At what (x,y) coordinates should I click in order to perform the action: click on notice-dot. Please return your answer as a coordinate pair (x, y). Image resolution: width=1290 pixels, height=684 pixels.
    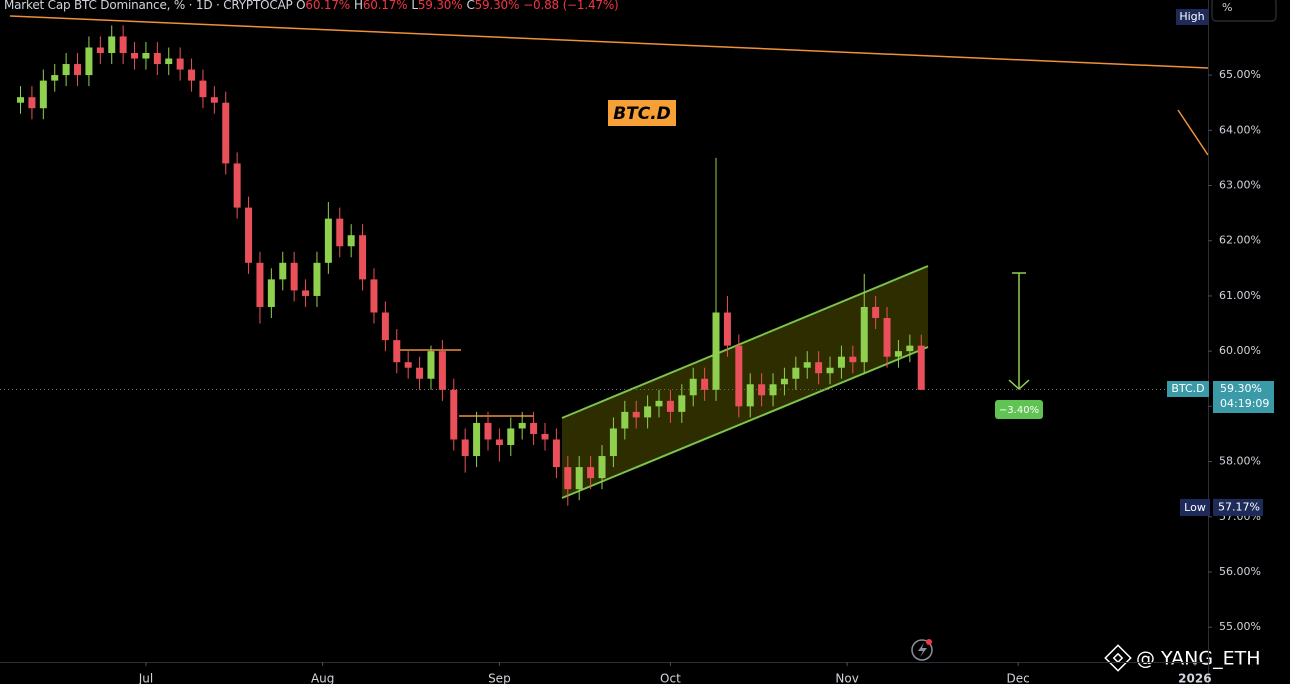
    Looking at the image, I should click on (929, 642).